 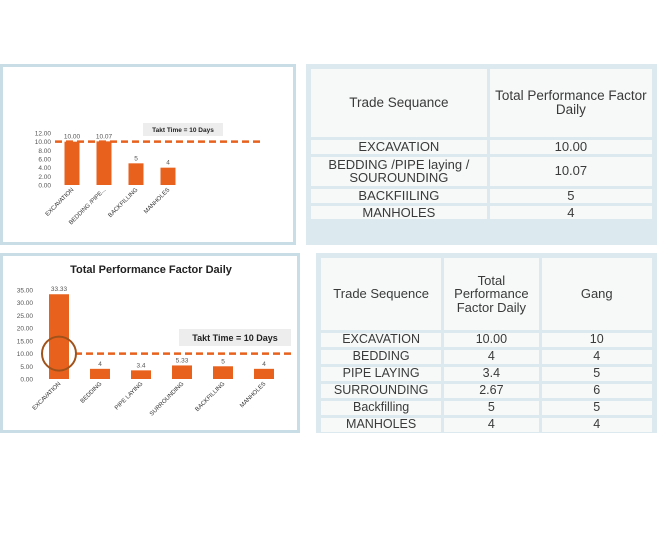 I want to click on y-tick-label: 12.00, so click(x=43, y=134).